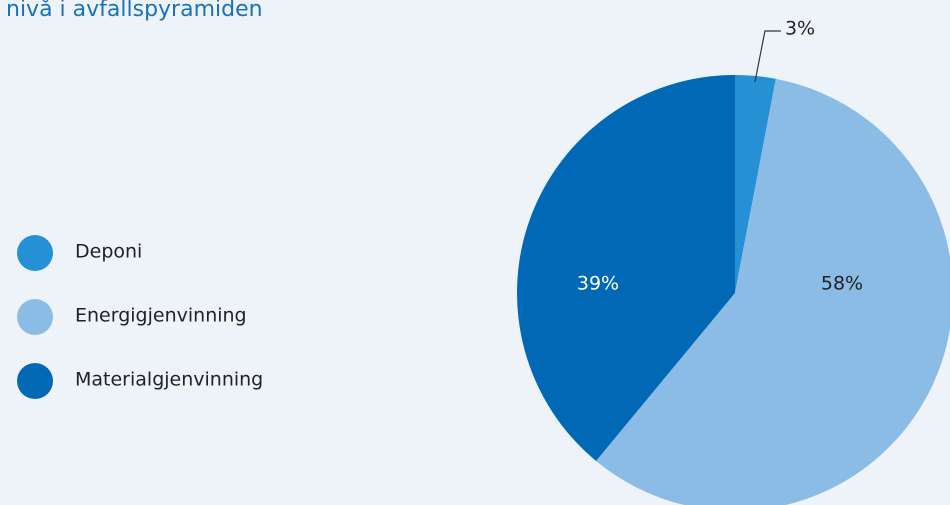 This screenshot has height=505, width=950. What do you see at coordinates (800, 29) in the screenshot?
I see `data-label: 3%` at bounding box center [800, 29].